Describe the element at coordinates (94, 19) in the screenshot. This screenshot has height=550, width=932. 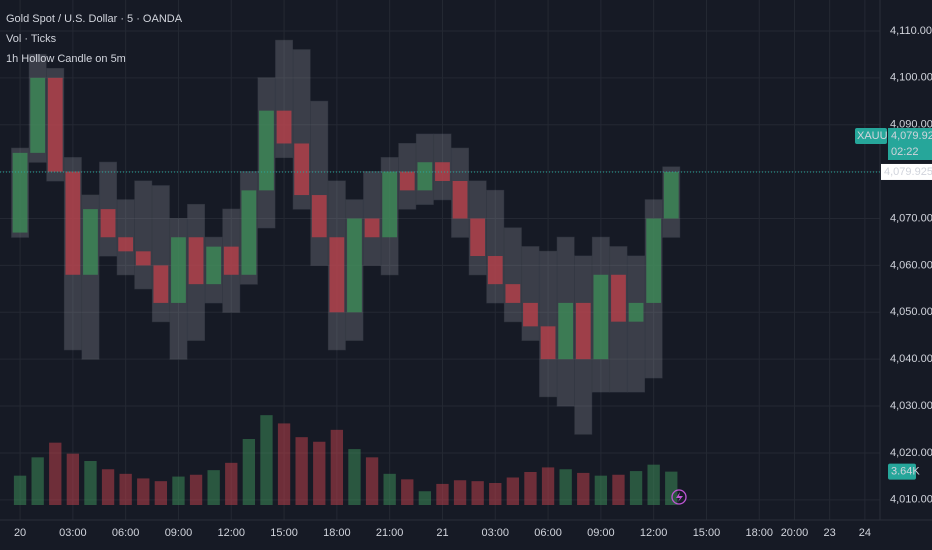
I see `chart-title: Gold Spot / U.S. Dollar · 5 · OANDA` at that location.